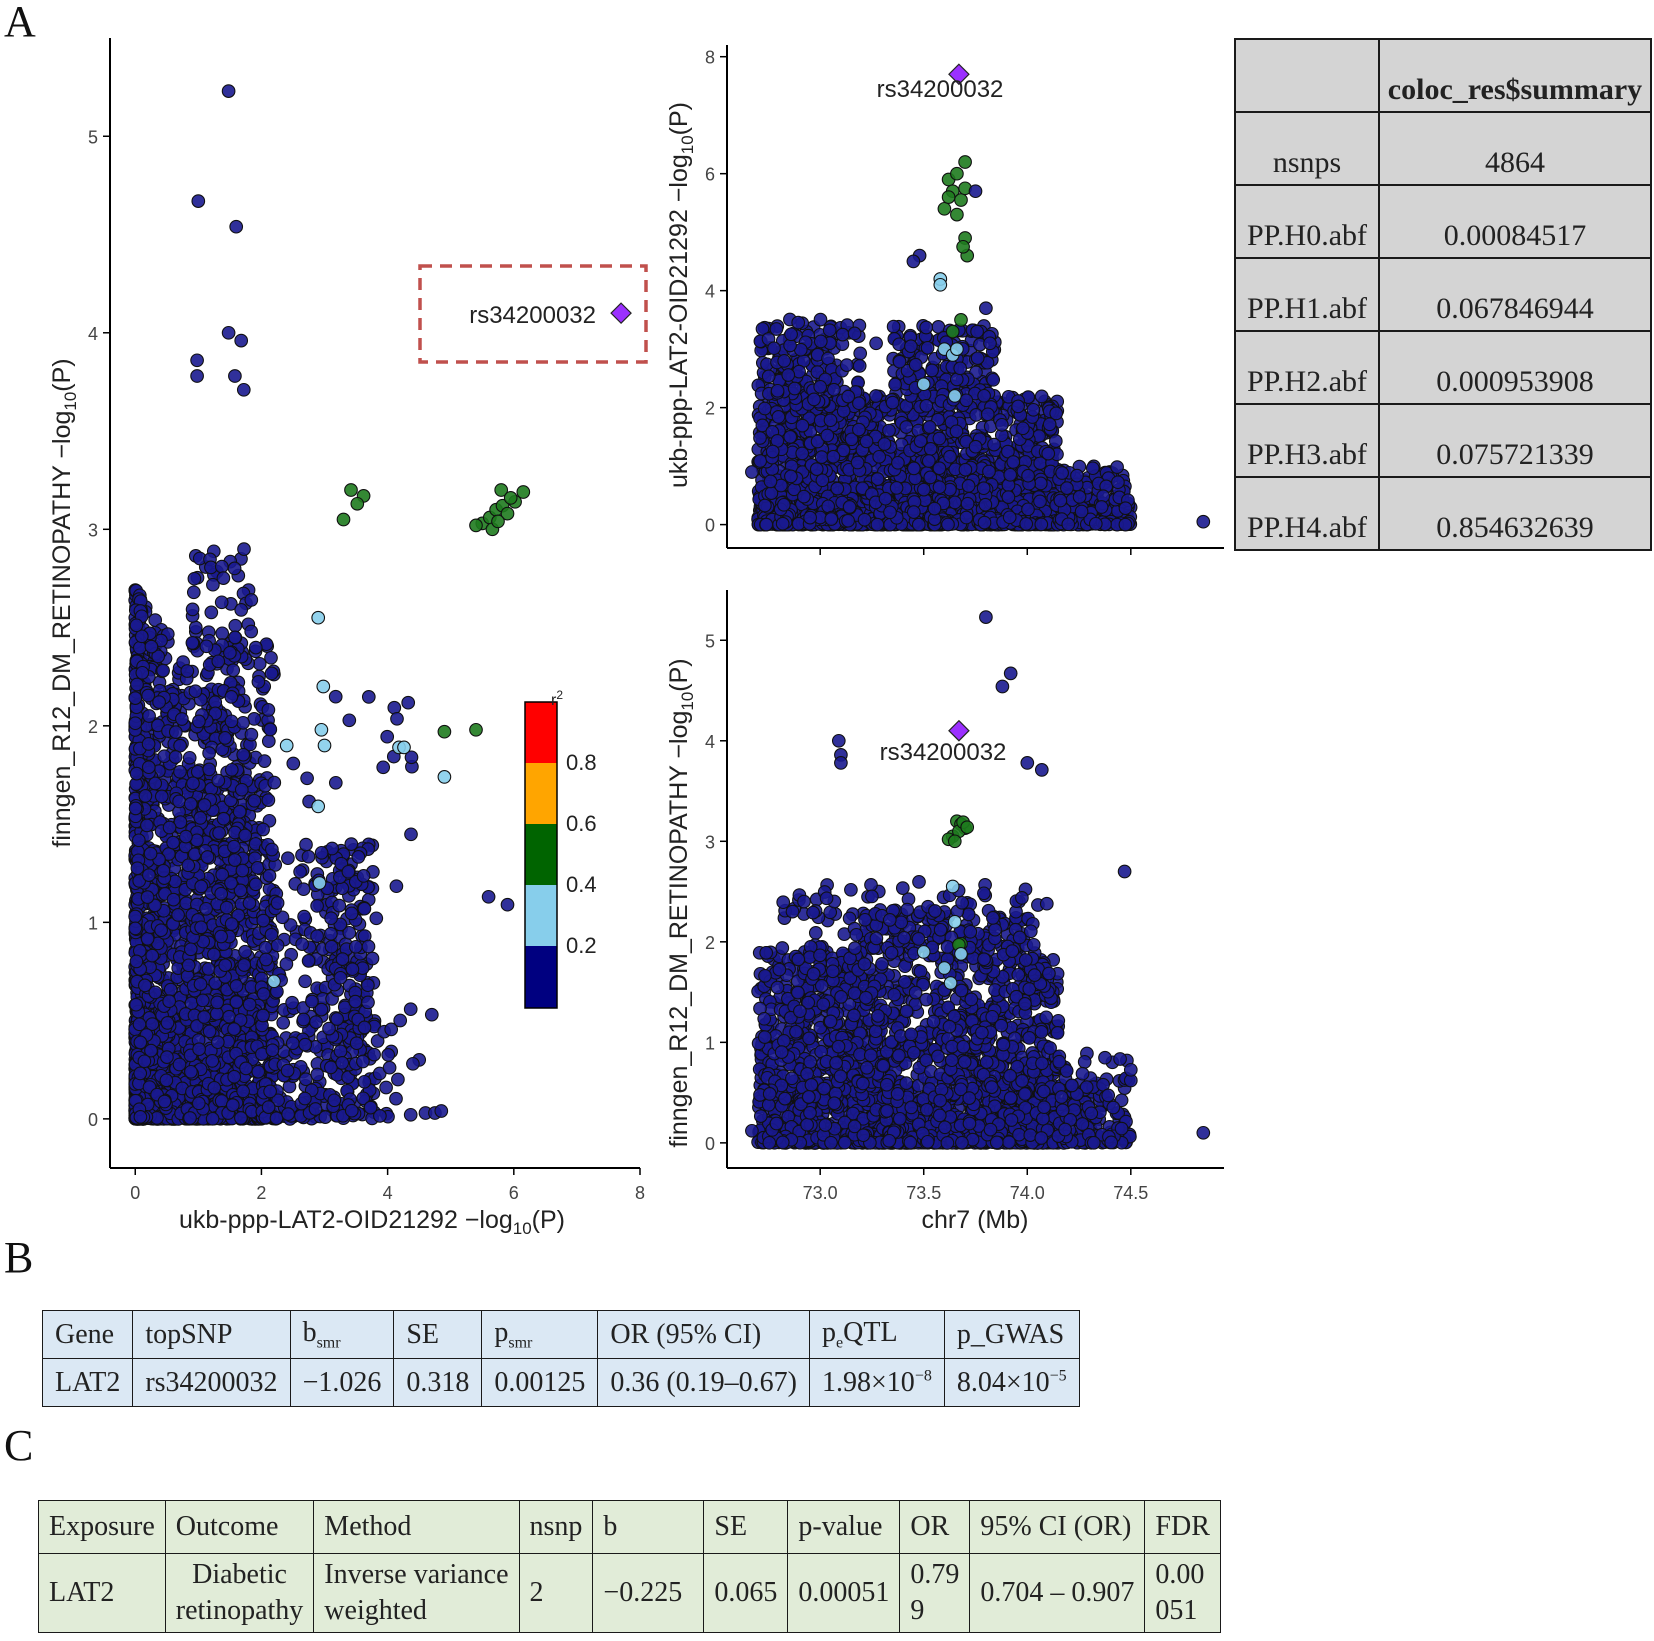  Describe the element at coordinates (261, 1193) in the screenshot. I see `x-tick-label: 2` at that location.